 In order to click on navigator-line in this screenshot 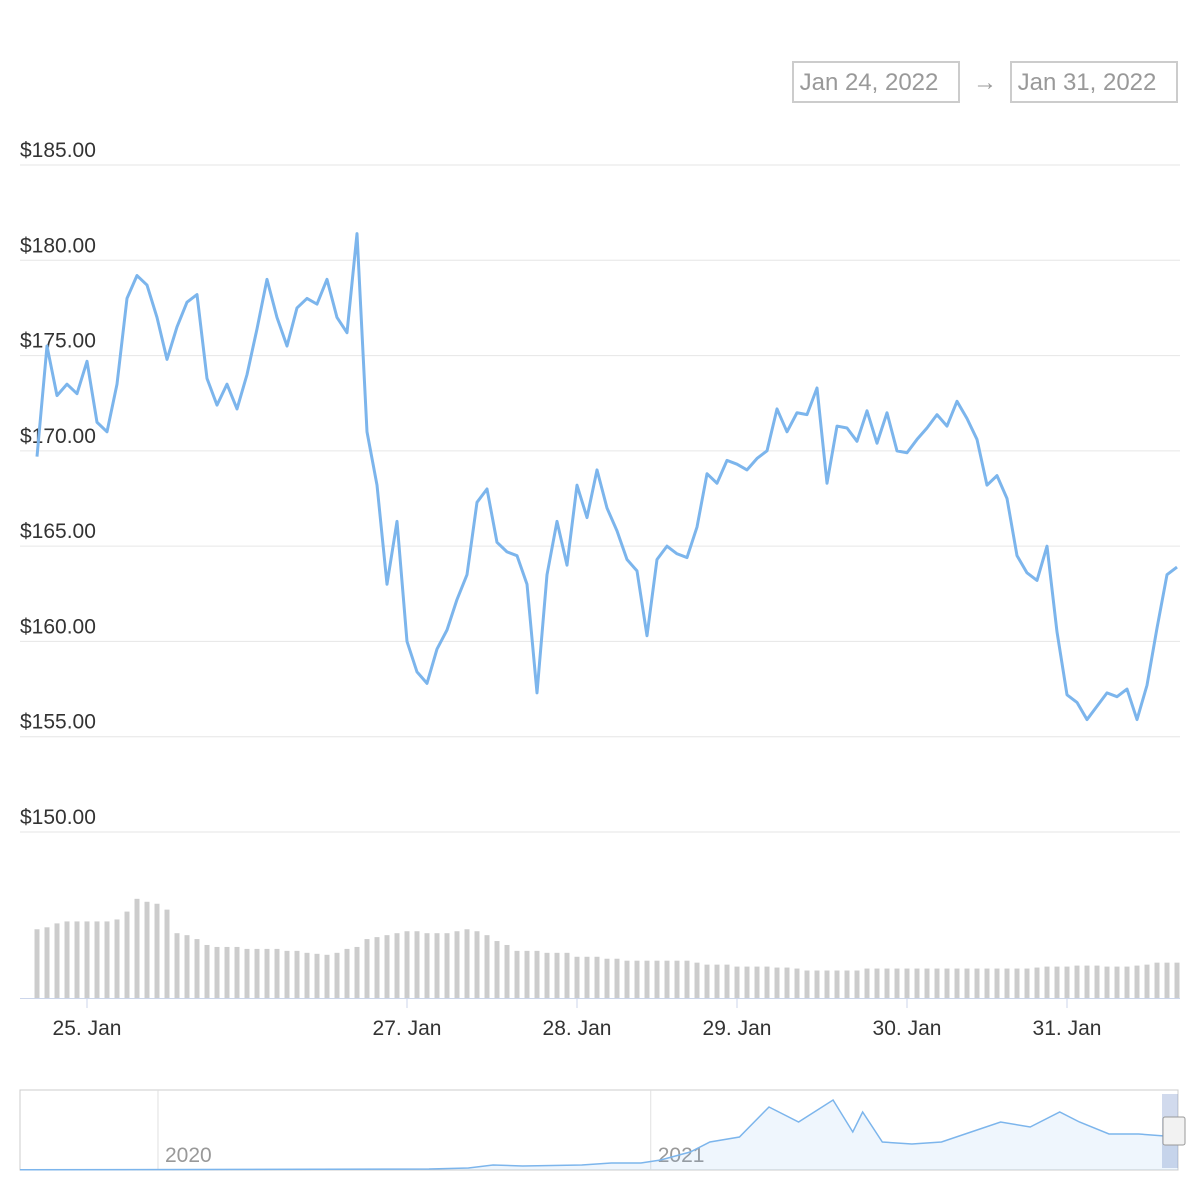, I will do `click(599, 1134)`.